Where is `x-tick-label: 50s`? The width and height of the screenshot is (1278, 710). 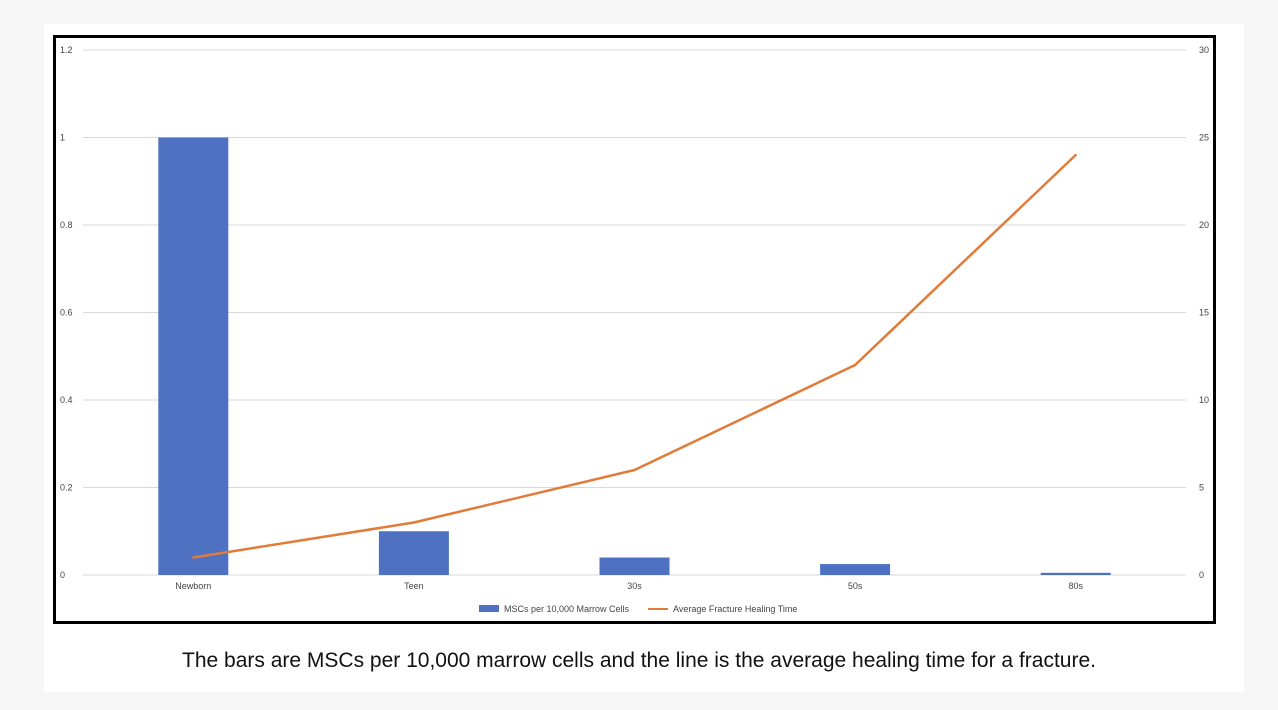
x-tick-label: 50s is located at coordinates (855, 586).